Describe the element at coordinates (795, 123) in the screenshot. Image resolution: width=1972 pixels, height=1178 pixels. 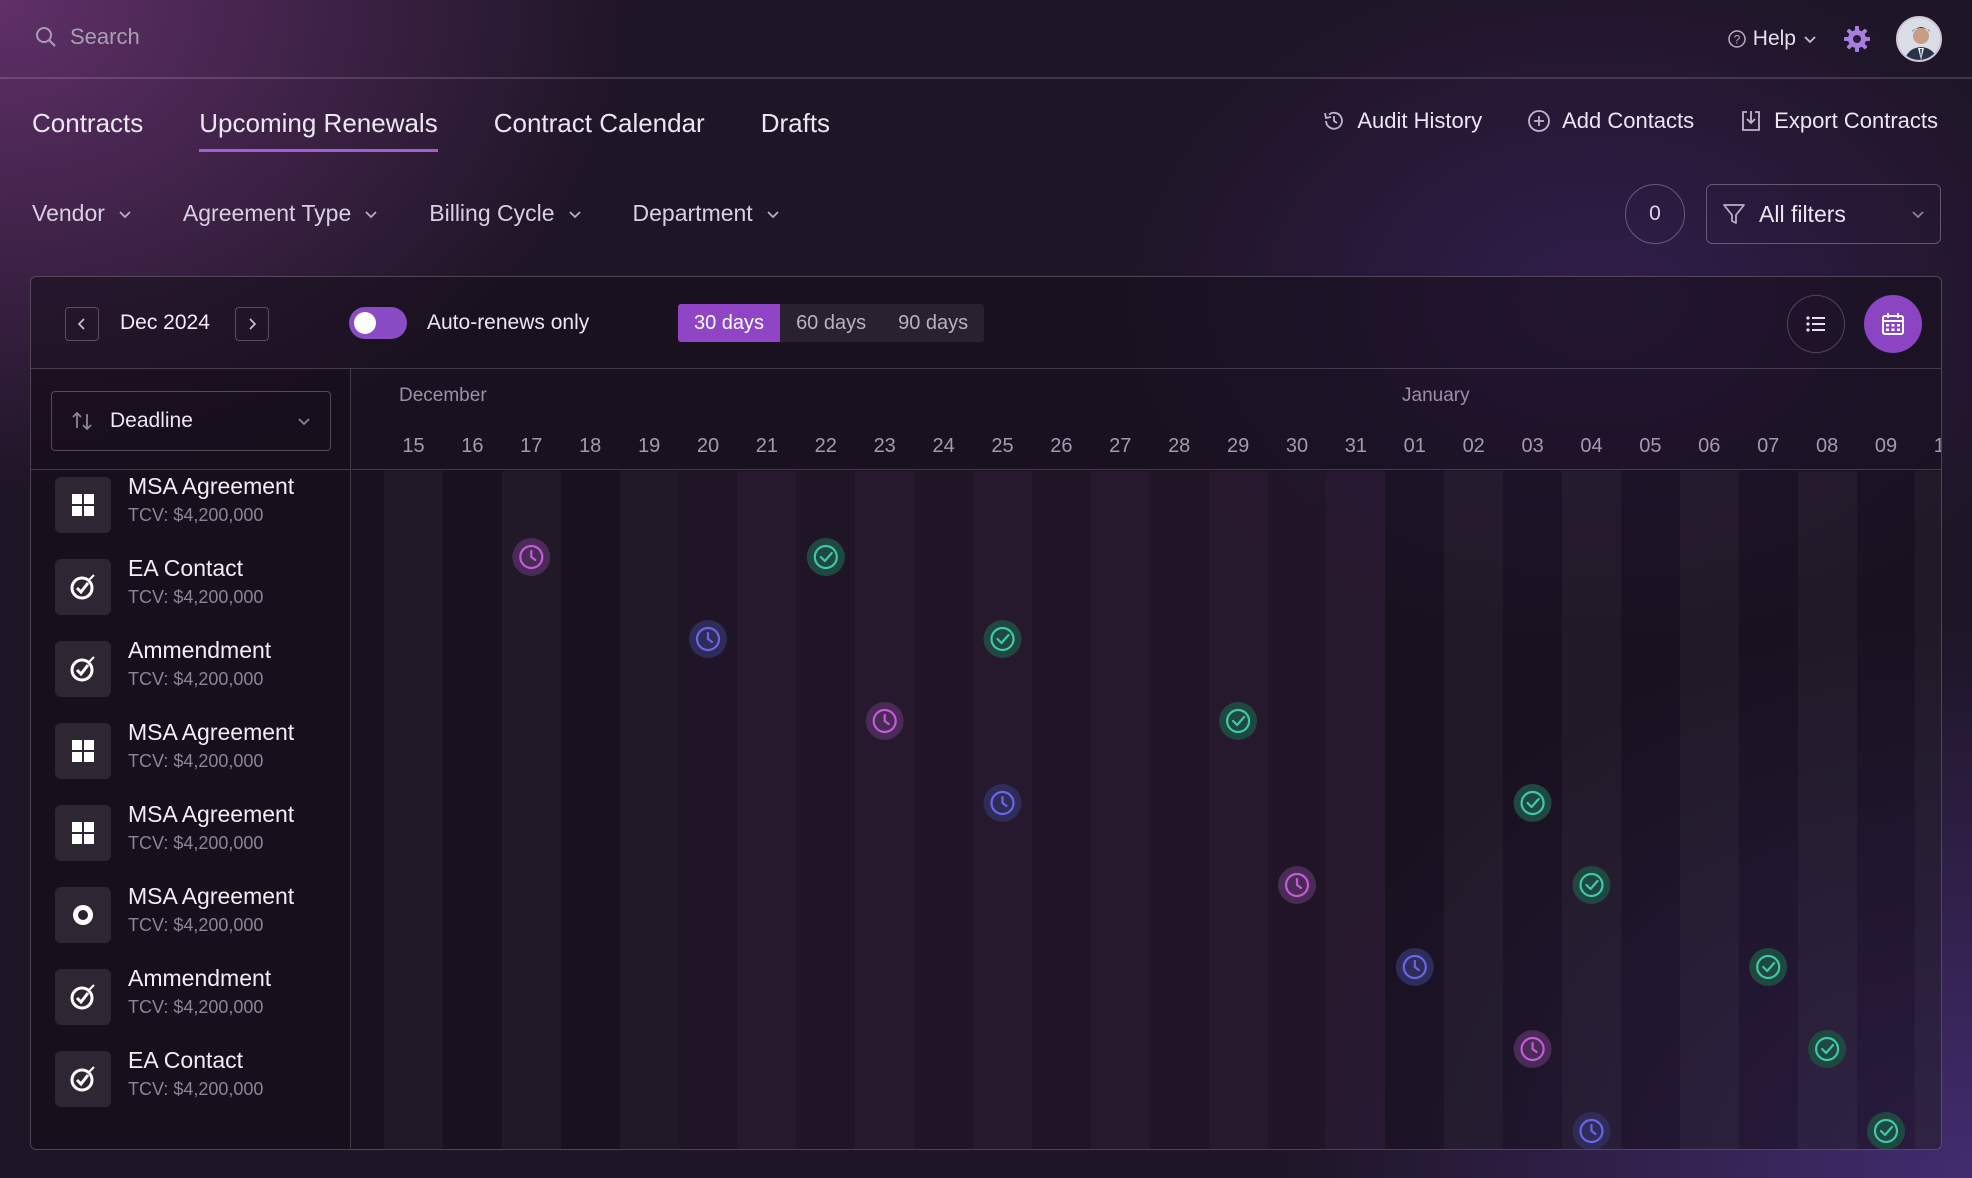
I see `tab-drafts: Drafts` at that location.